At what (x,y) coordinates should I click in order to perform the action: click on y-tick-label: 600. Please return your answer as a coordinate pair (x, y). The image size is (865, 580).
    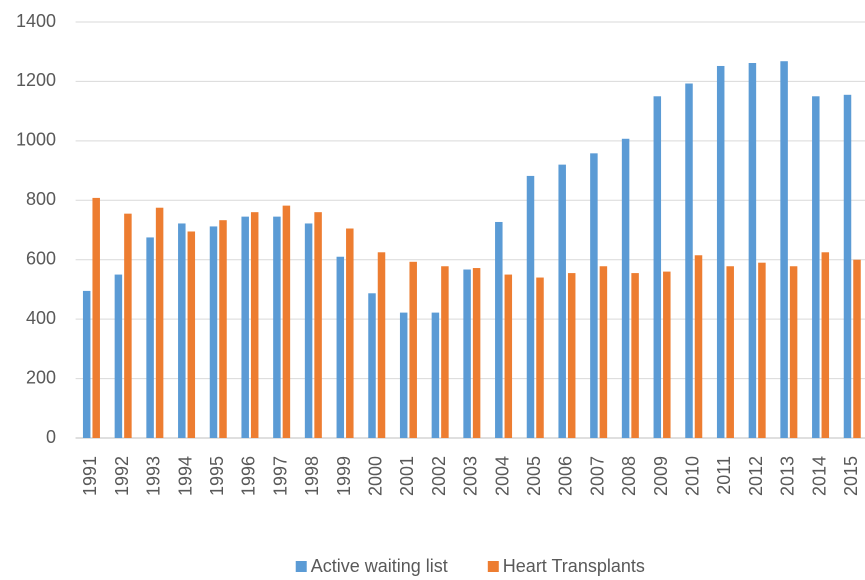
    Looking at the image, I should click on (41, 258).